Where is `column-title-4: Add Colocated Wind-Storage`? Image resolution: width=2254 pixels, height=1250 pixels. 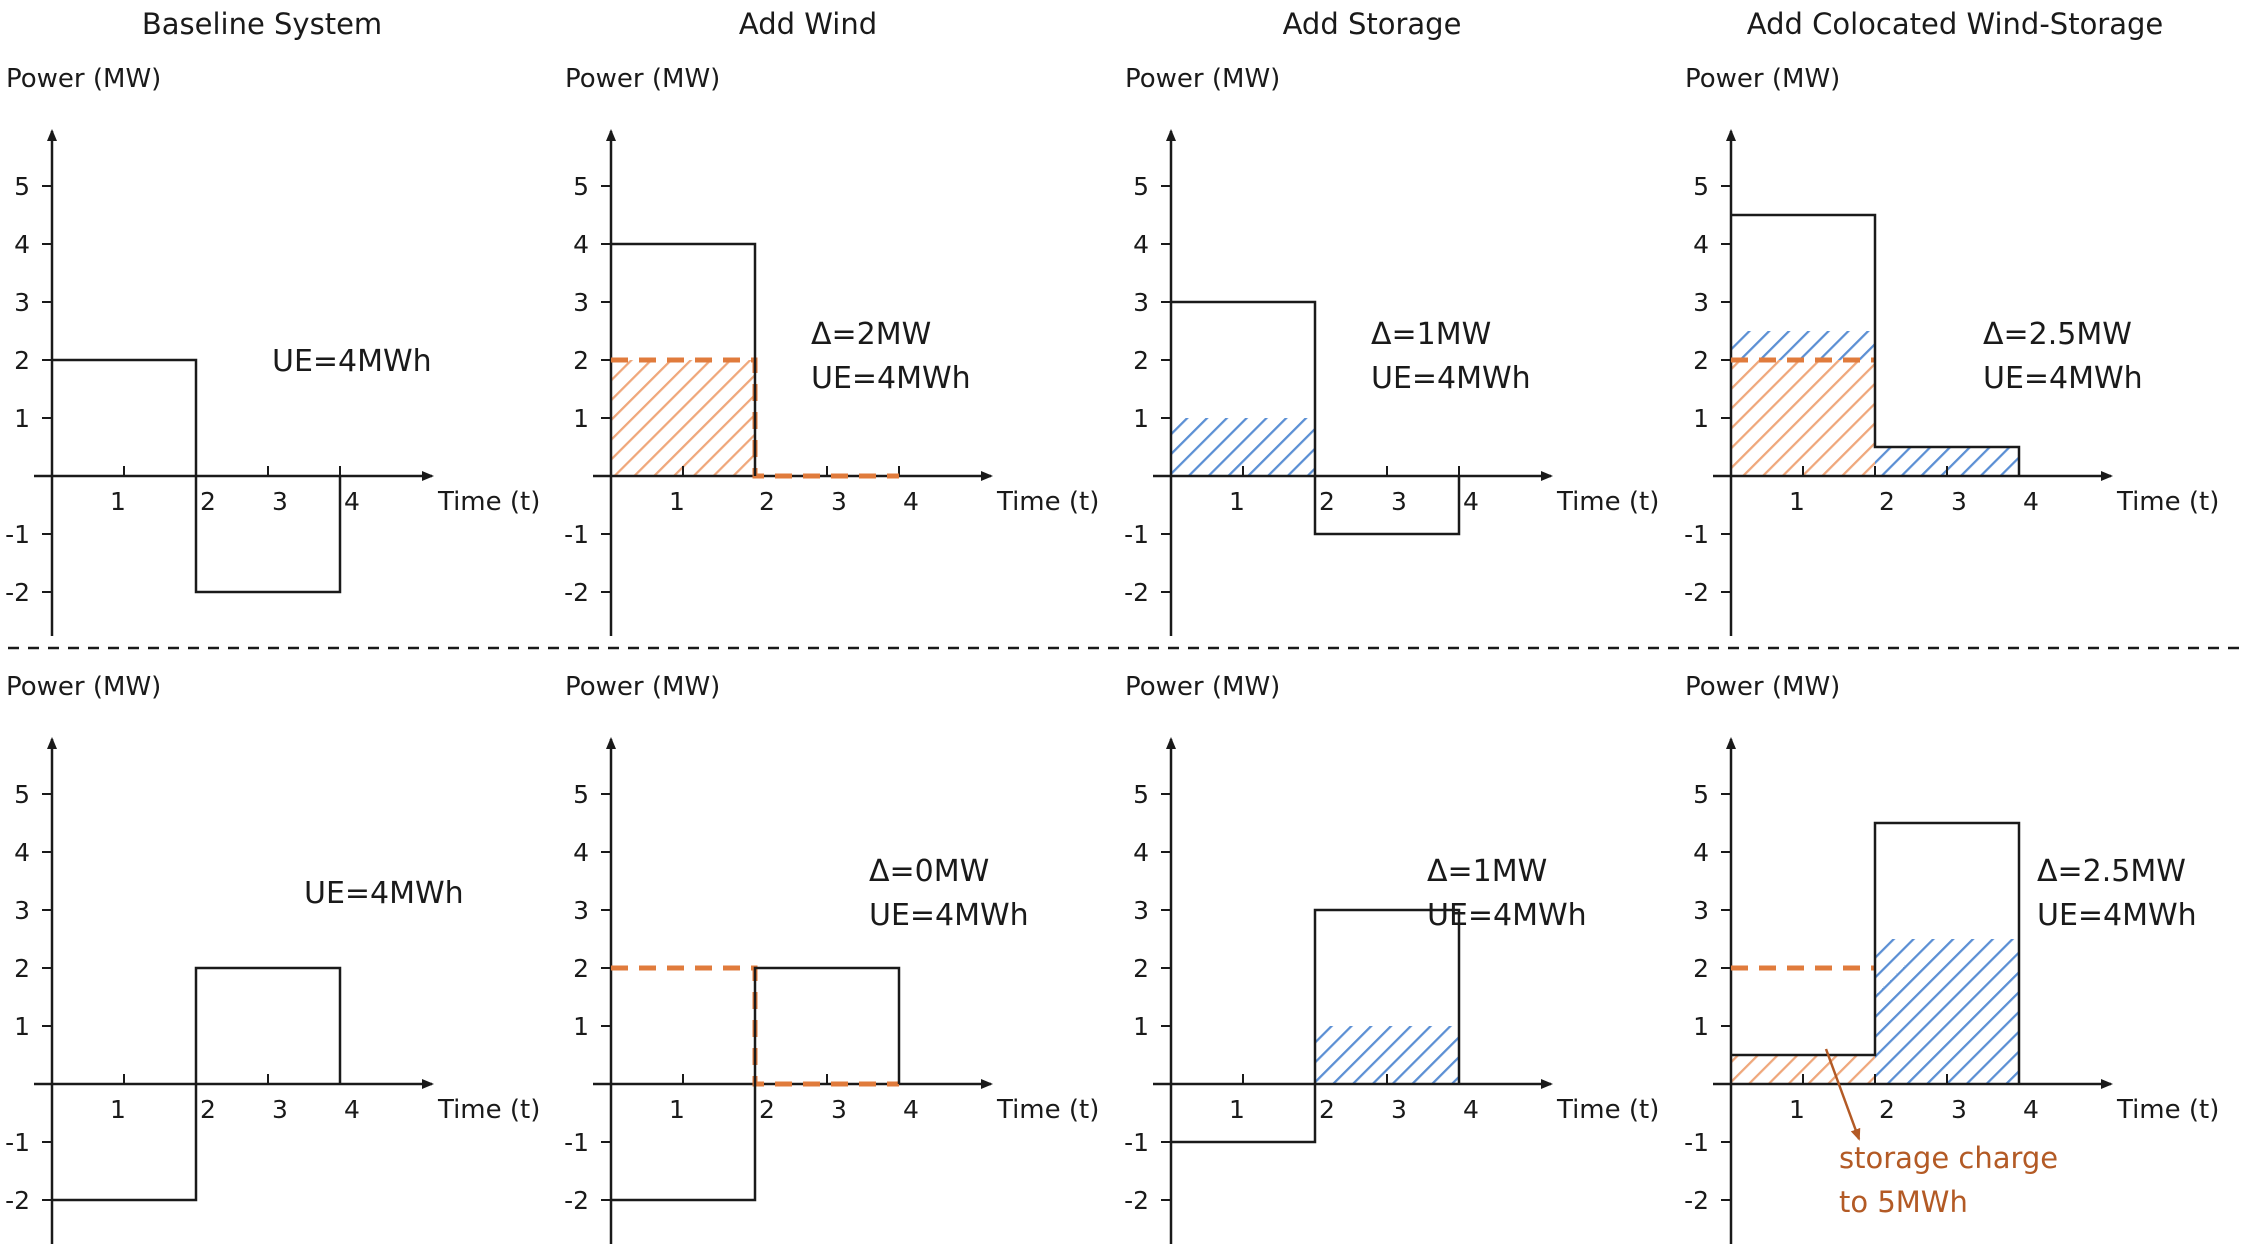 column-title-4: Add Colocated Wind-Storage is located at coordinates (1955, 24).